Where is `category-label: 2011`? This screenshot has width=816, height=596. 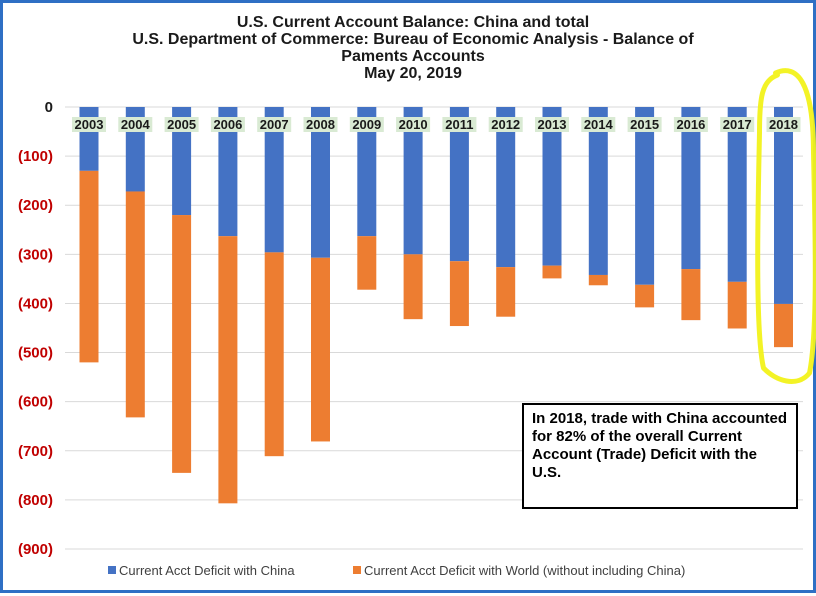 category-label: 2011 is located at coordinates (459, 124).